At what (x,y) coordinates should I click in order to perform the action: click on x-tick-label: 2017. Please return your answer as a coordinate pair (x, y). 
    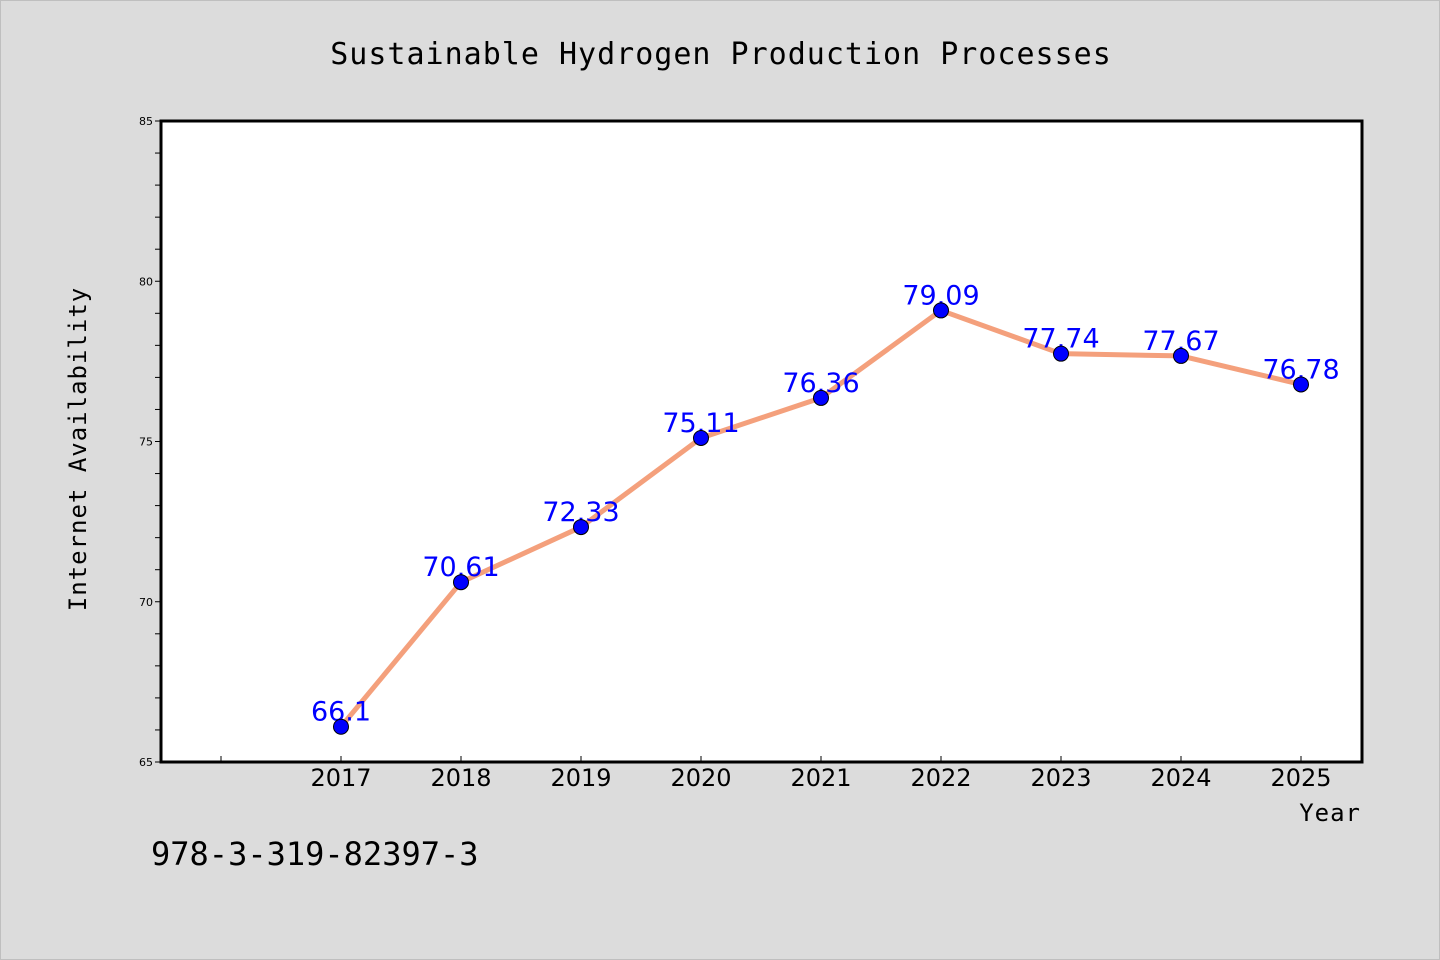
    Looking at the image, I should click on (340, 778).